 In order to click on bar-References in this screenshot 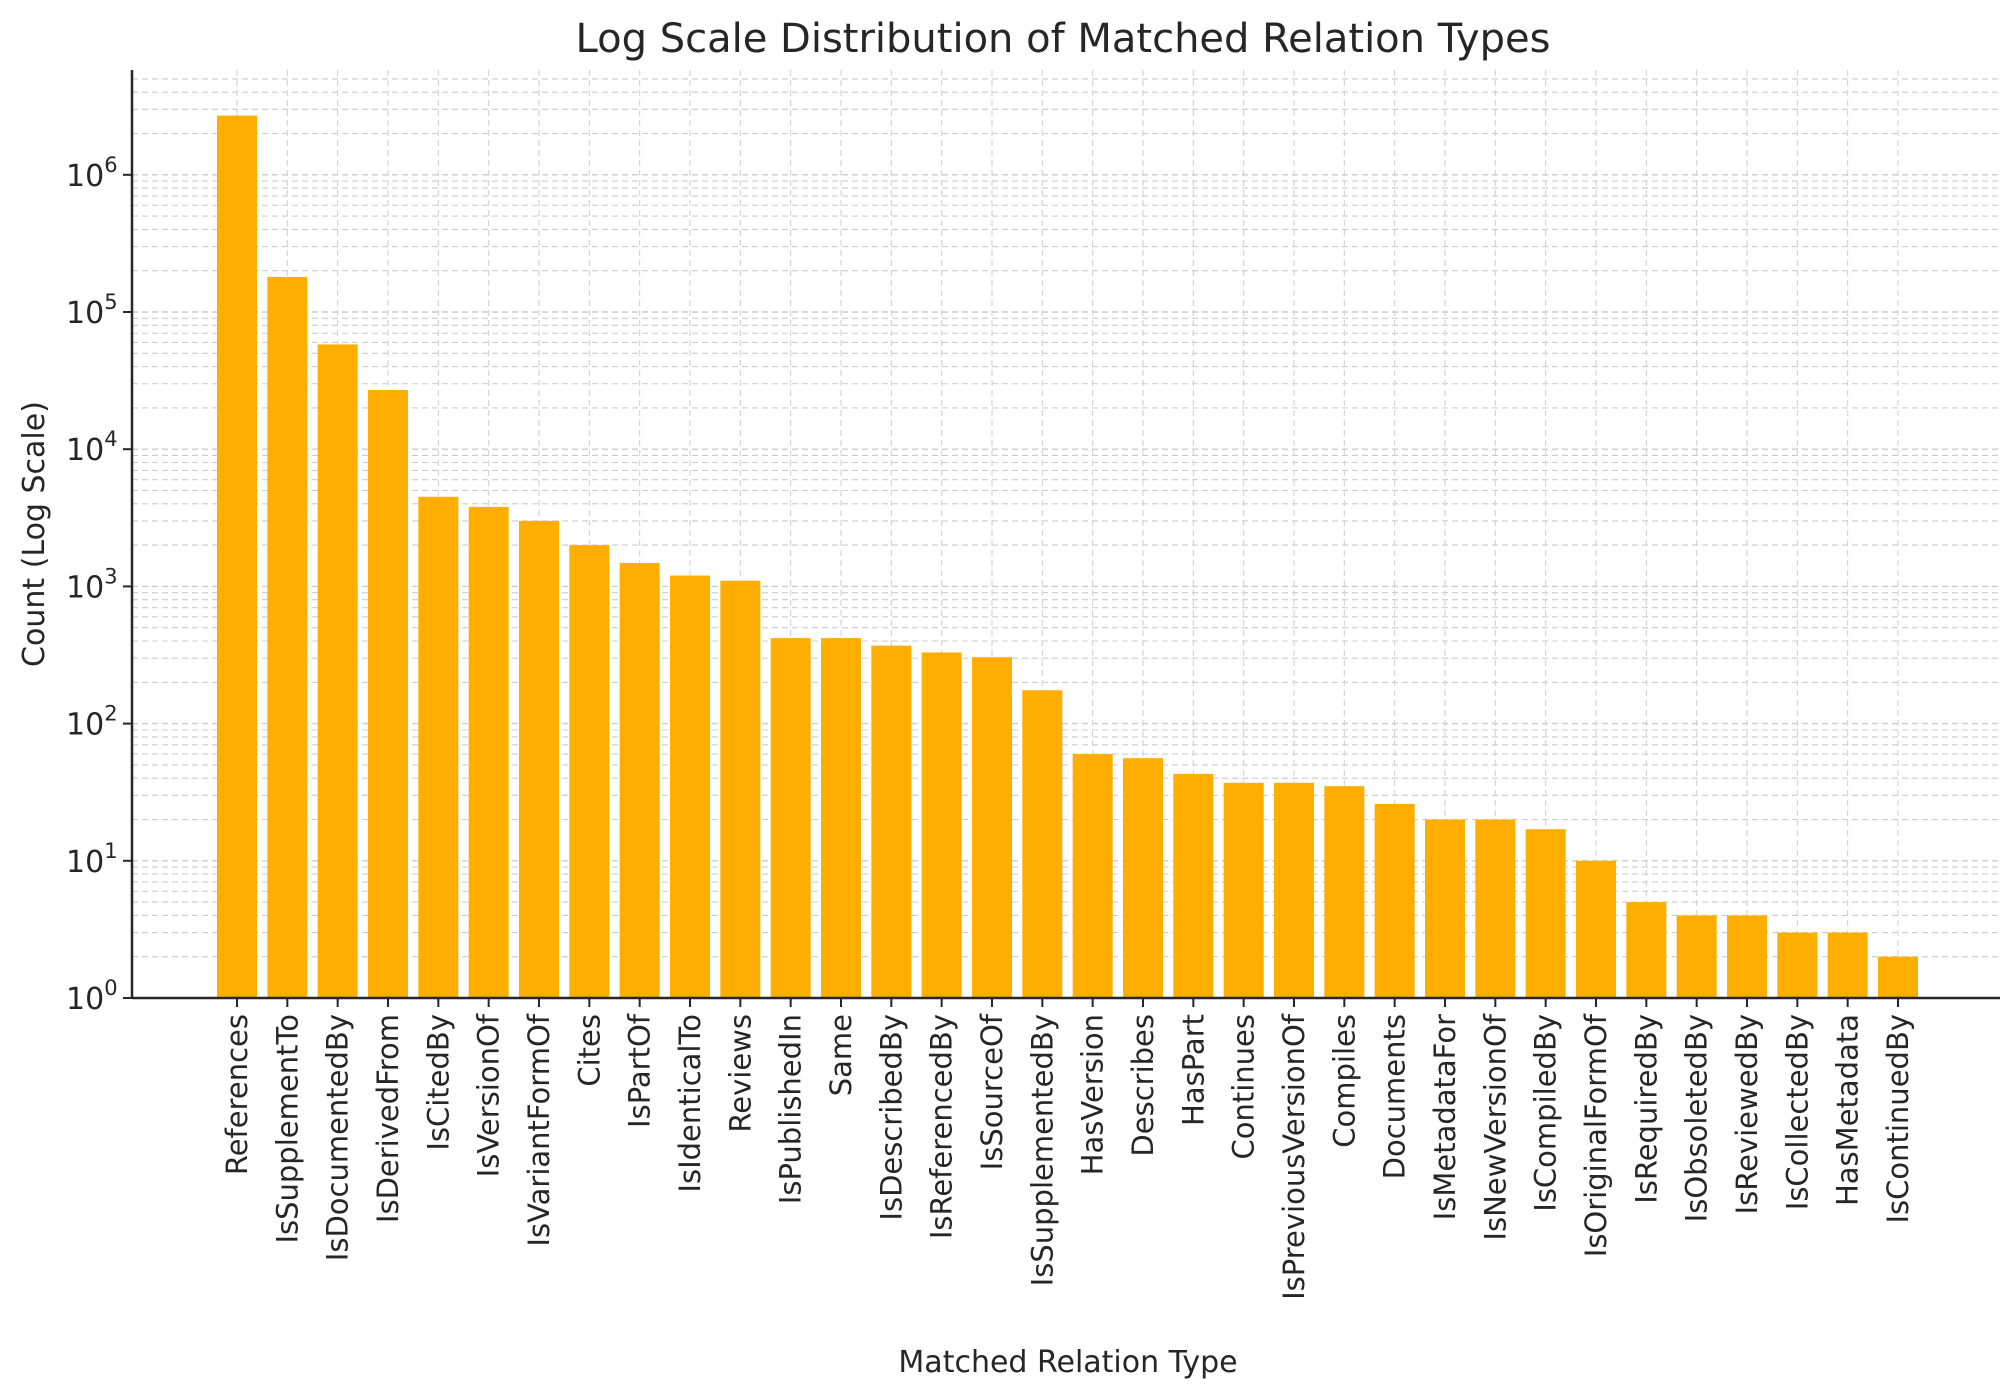, I will do `click(237, 557)`.